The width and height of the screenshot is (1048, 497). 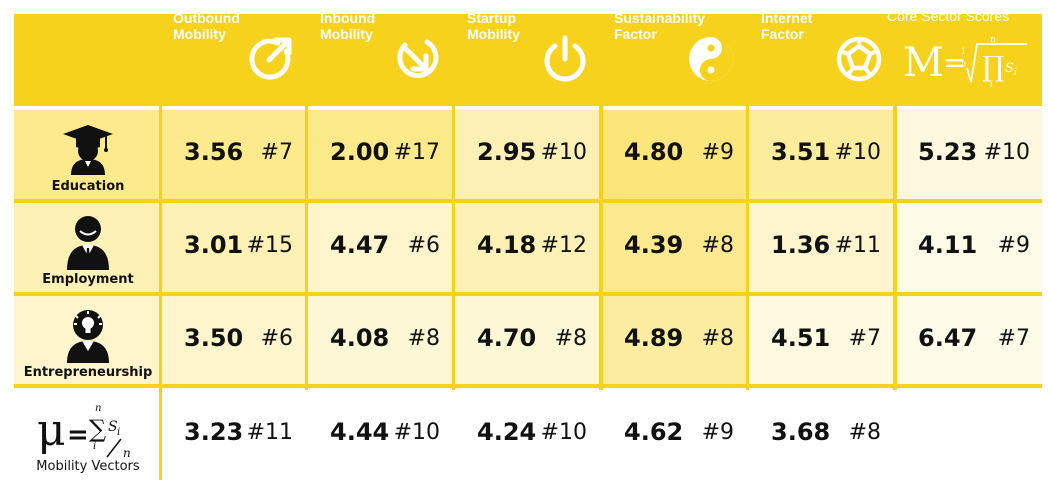 I want to click on score-cell: 4.44 #10, so click(x=380, y=433).